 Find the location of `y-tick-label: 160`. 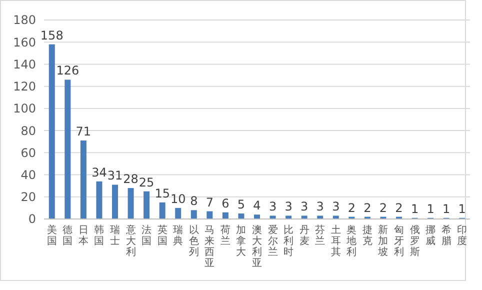

y-tick-label: 160 is located at coordinates (24, 42).